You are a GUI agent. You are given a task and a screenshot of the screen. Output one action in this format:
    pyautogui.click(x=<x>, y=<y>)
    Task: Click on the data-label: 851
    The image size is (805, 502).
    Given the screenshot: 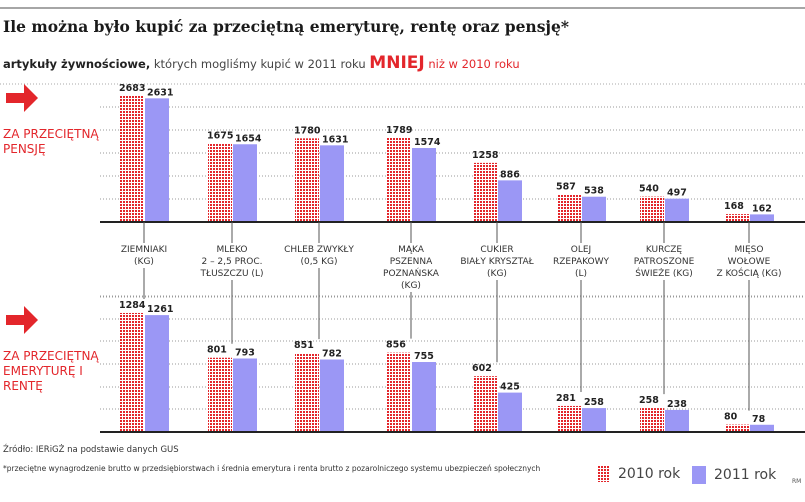 What is the action you would take?
    pyautogui.click(x=304, y=345)
    